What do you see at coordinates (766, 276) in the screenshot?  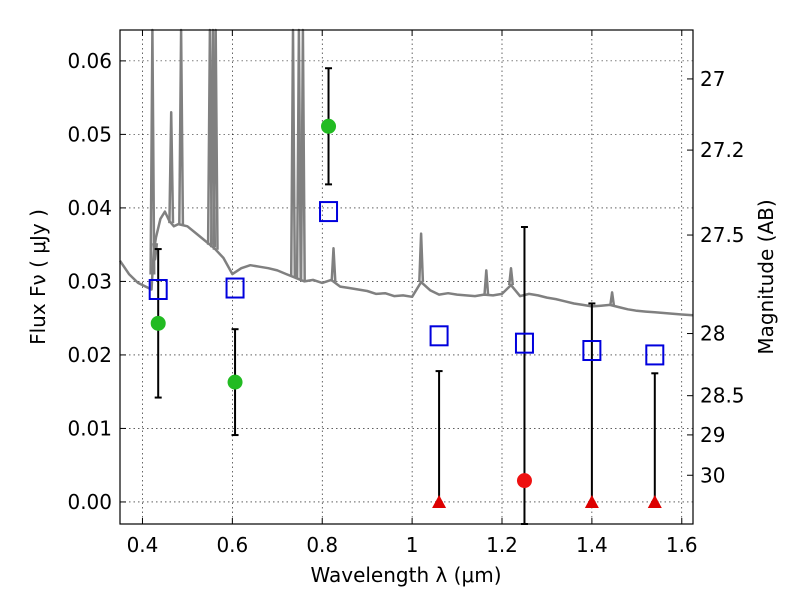 I see `magnitude-axis-label: Magnitude (AB)` at bounding box center [766, 276].